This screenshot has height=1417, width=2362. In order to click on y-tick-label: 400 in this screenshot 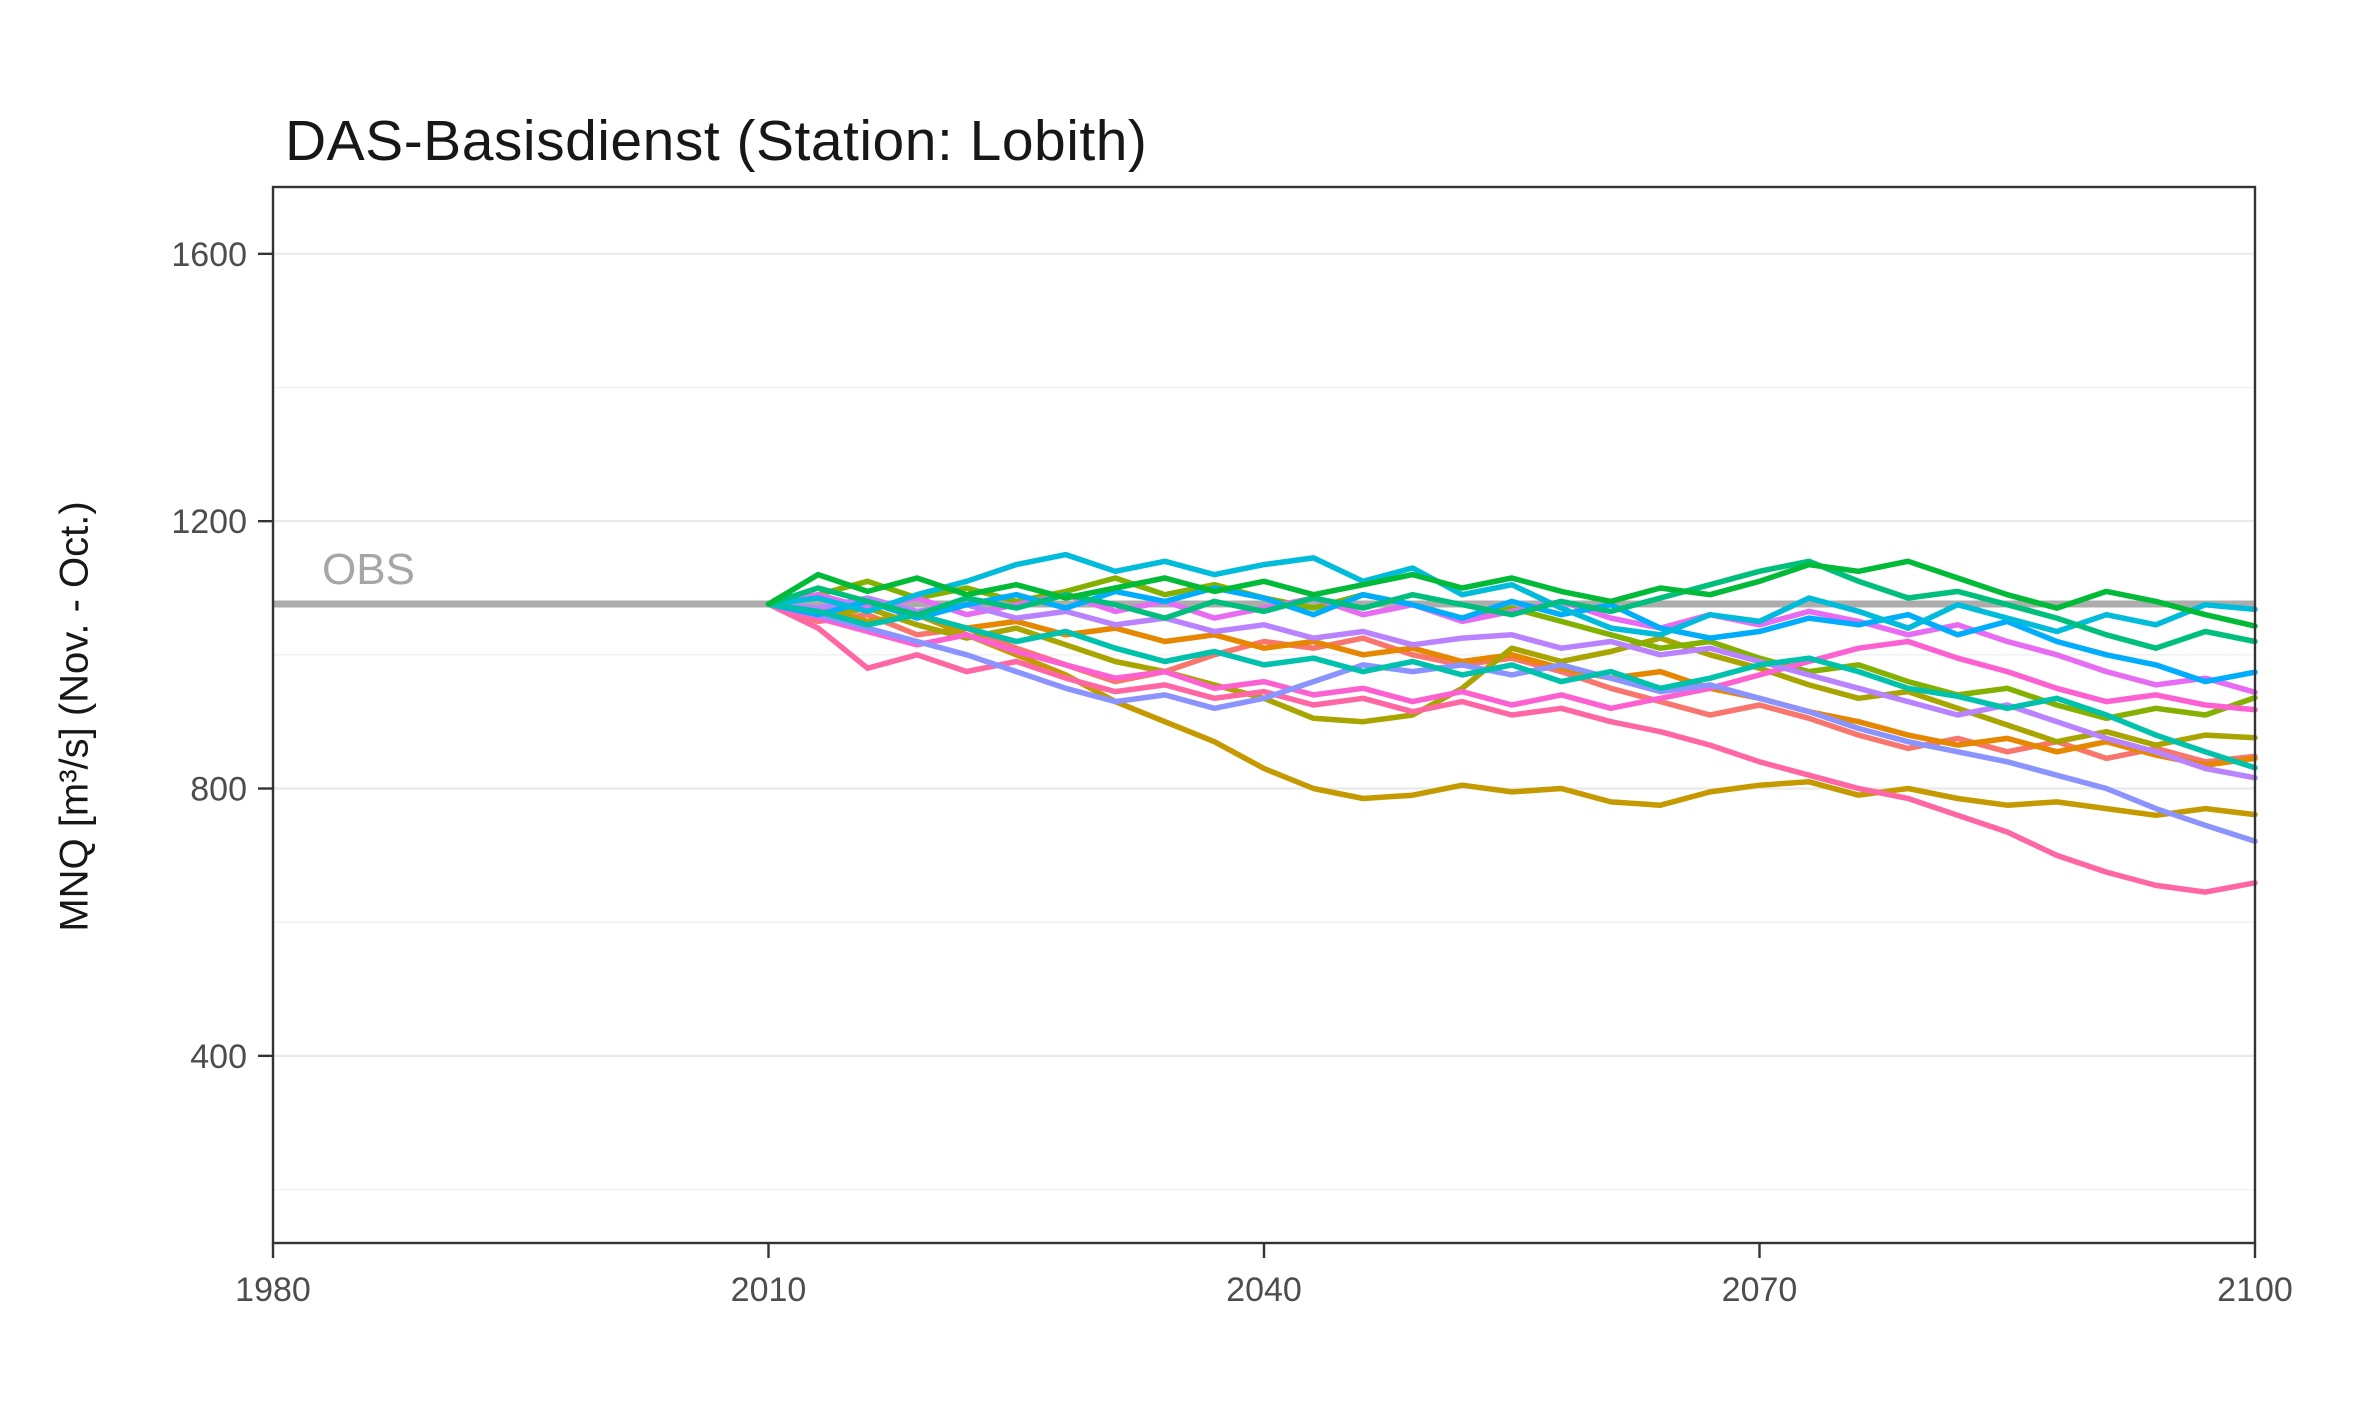, I will do `click(218, 1057)`.